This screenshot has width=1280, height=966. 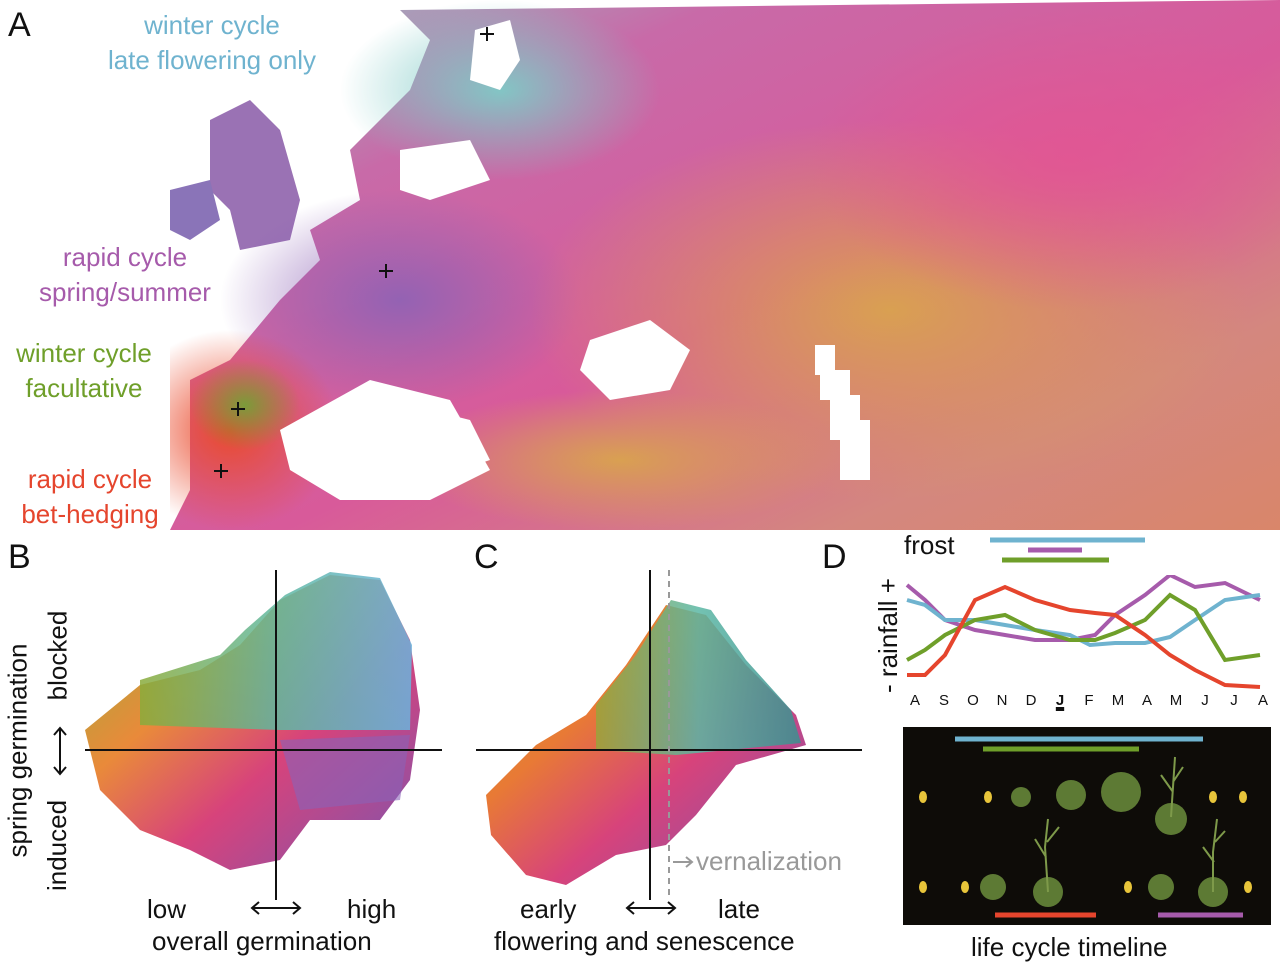 I want to click on c-x-early-label: early, so click(x=548, y=909).